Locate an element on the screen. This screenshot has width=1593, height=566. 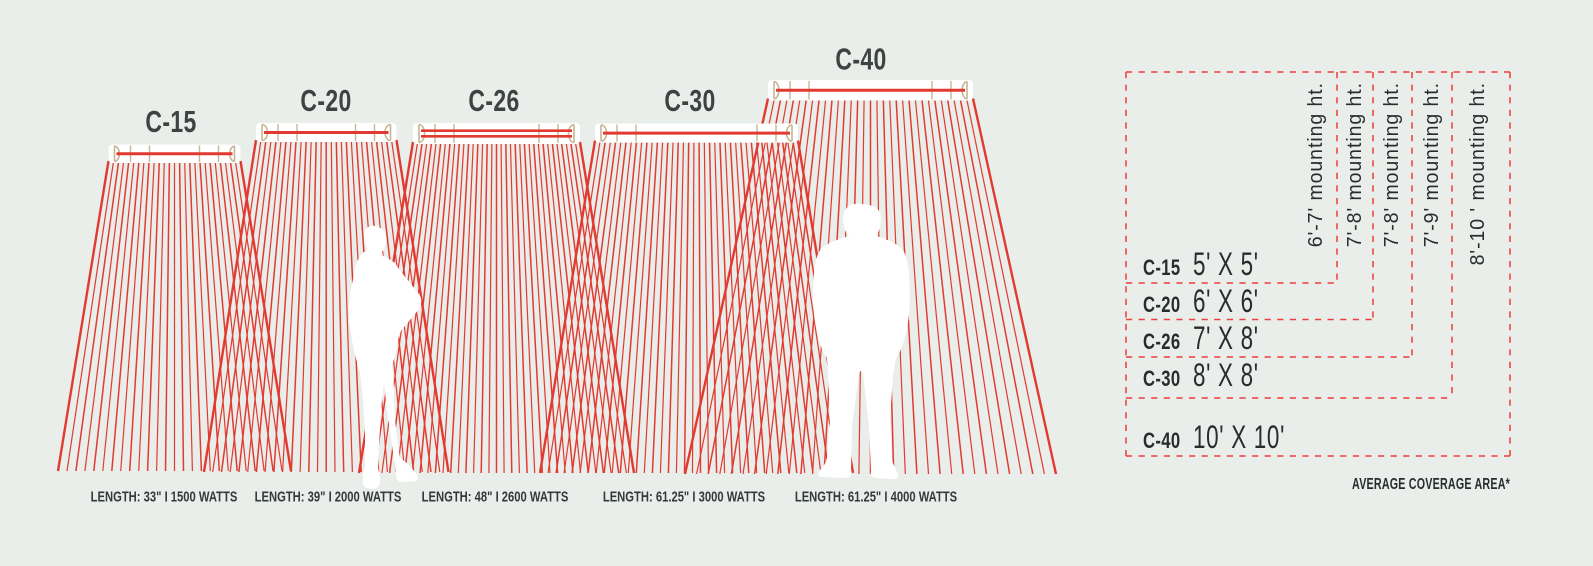
svg-text: 8'-10 ' mounting ht. is located at coordinates (1478, 173).